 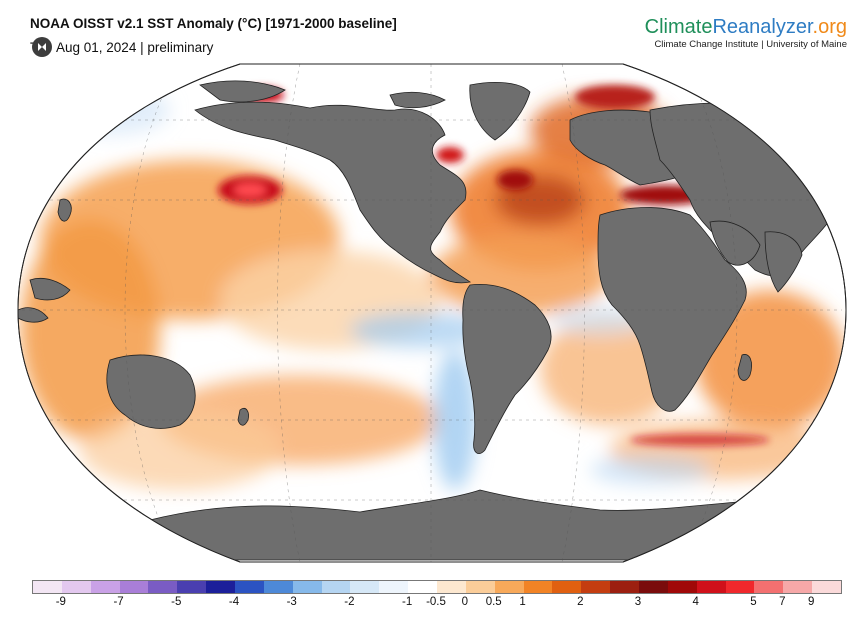 I want to click on subtitle-date: Aug 01, 2024 | preliminary, so click(x=135, y=47).